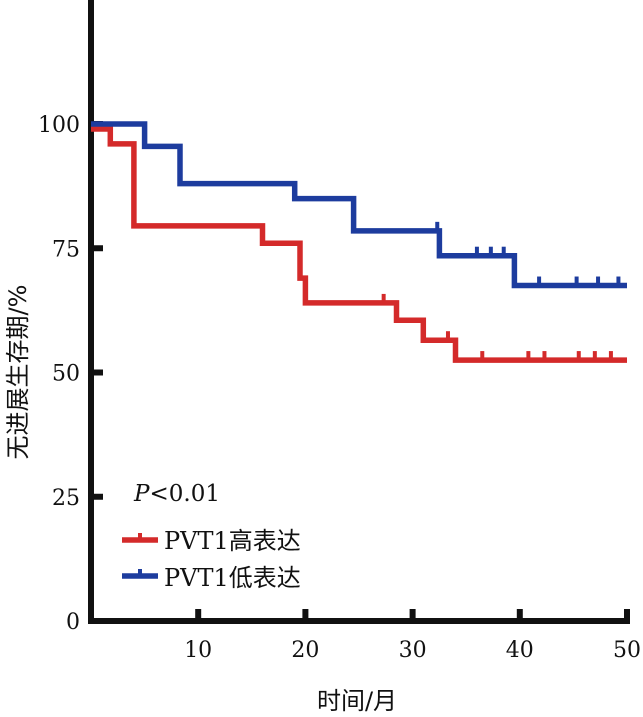 The height and width of the screenshot is (717, 643). Describe the element at coordinates (66, 249) in the screenshot. I see `y-tick-label-75: 75` at that location.